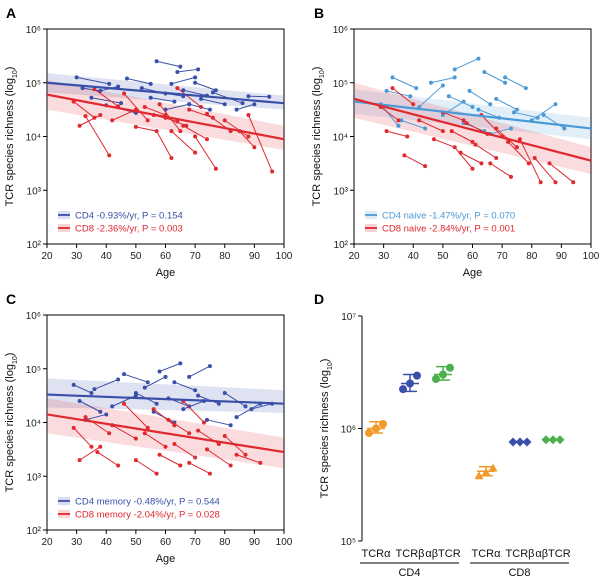 Image resolution: width=600 pixels, height=585 pixels. Describe the element at coordinates (225, 542) in the screenshot. I see `panel-c-x-tick-label: 80` at that location.